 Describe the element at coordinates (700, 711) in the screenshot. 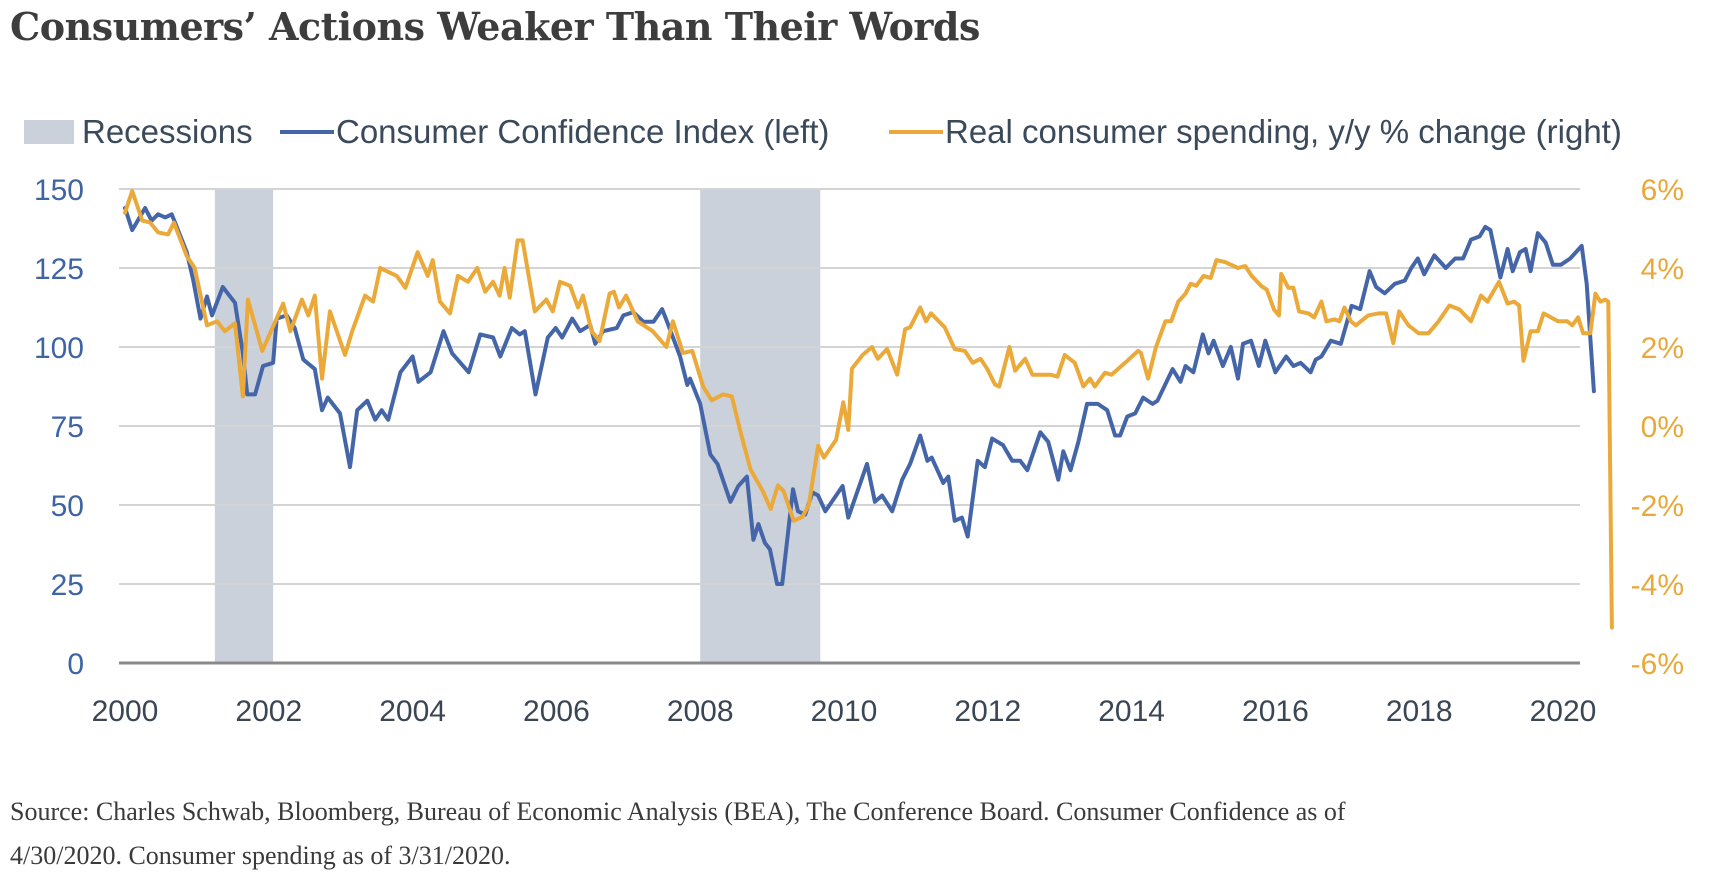

I see `x-tick-label: 2008` at that location.